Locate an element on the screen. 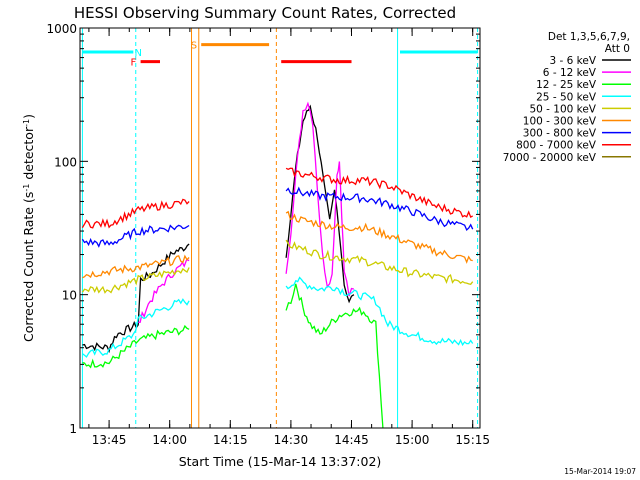 The image size is (640, 480). x-tick-label-2: 14:15 is located at coordinates (230, 440).